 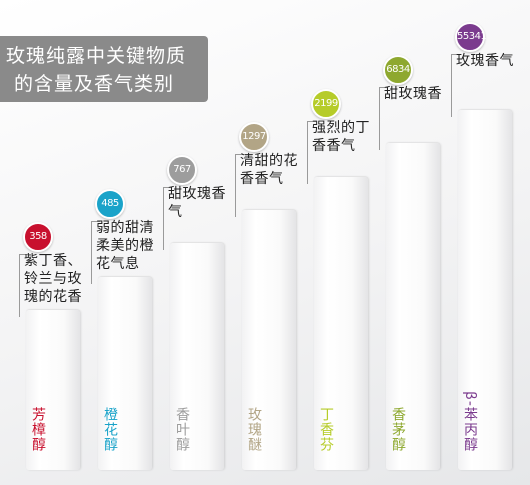 I want to click on category-label: 香茅醇, so click(x=398, y=429).